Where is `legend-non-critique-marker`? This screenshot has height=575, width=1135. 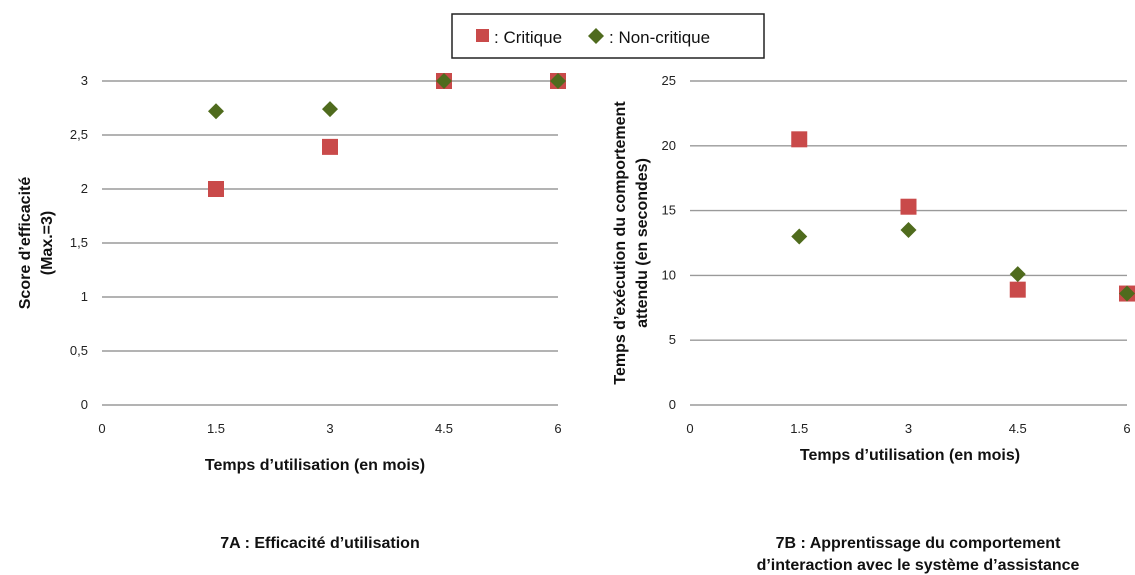 legend-non-critique-marker is located at coordinates (596, 36).